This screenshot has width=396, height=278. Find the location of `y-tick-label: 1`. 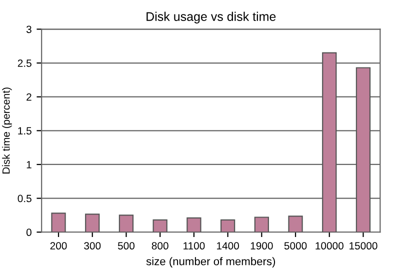

y-tick-label: 1 is located at coordinates (29, 164).